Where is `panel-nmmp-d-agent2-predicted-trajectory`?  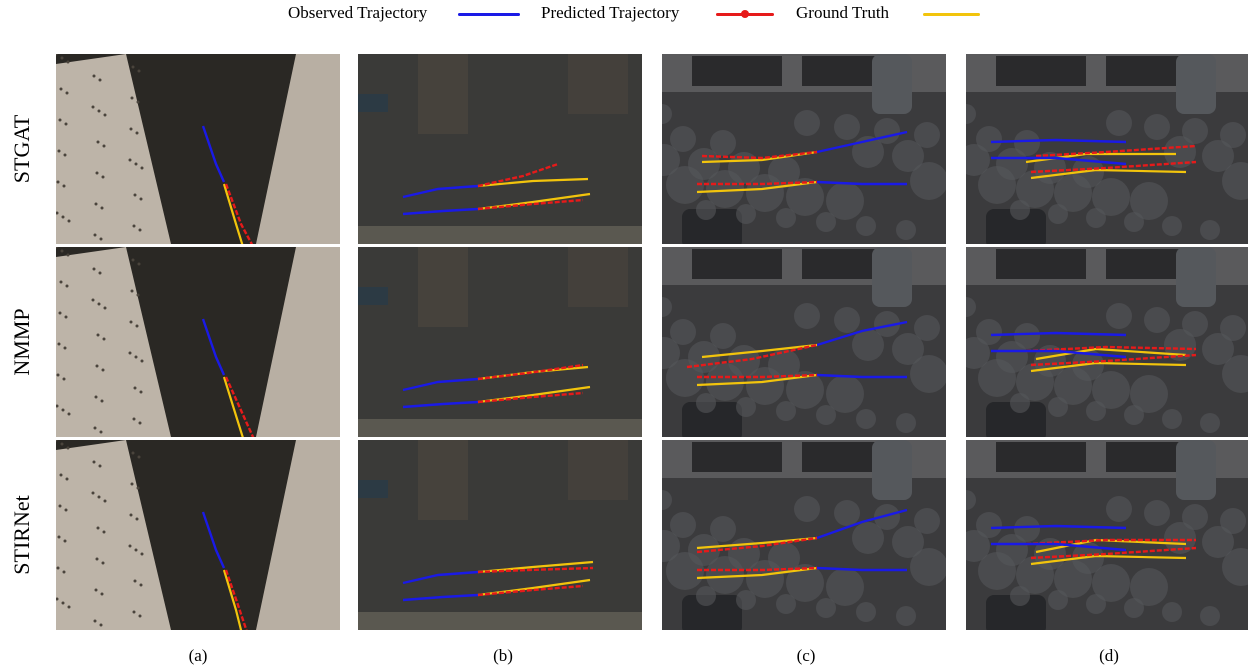 panel-nmmp-d-agent2-predicted-trajectory is located at coordinates (1113, 360).